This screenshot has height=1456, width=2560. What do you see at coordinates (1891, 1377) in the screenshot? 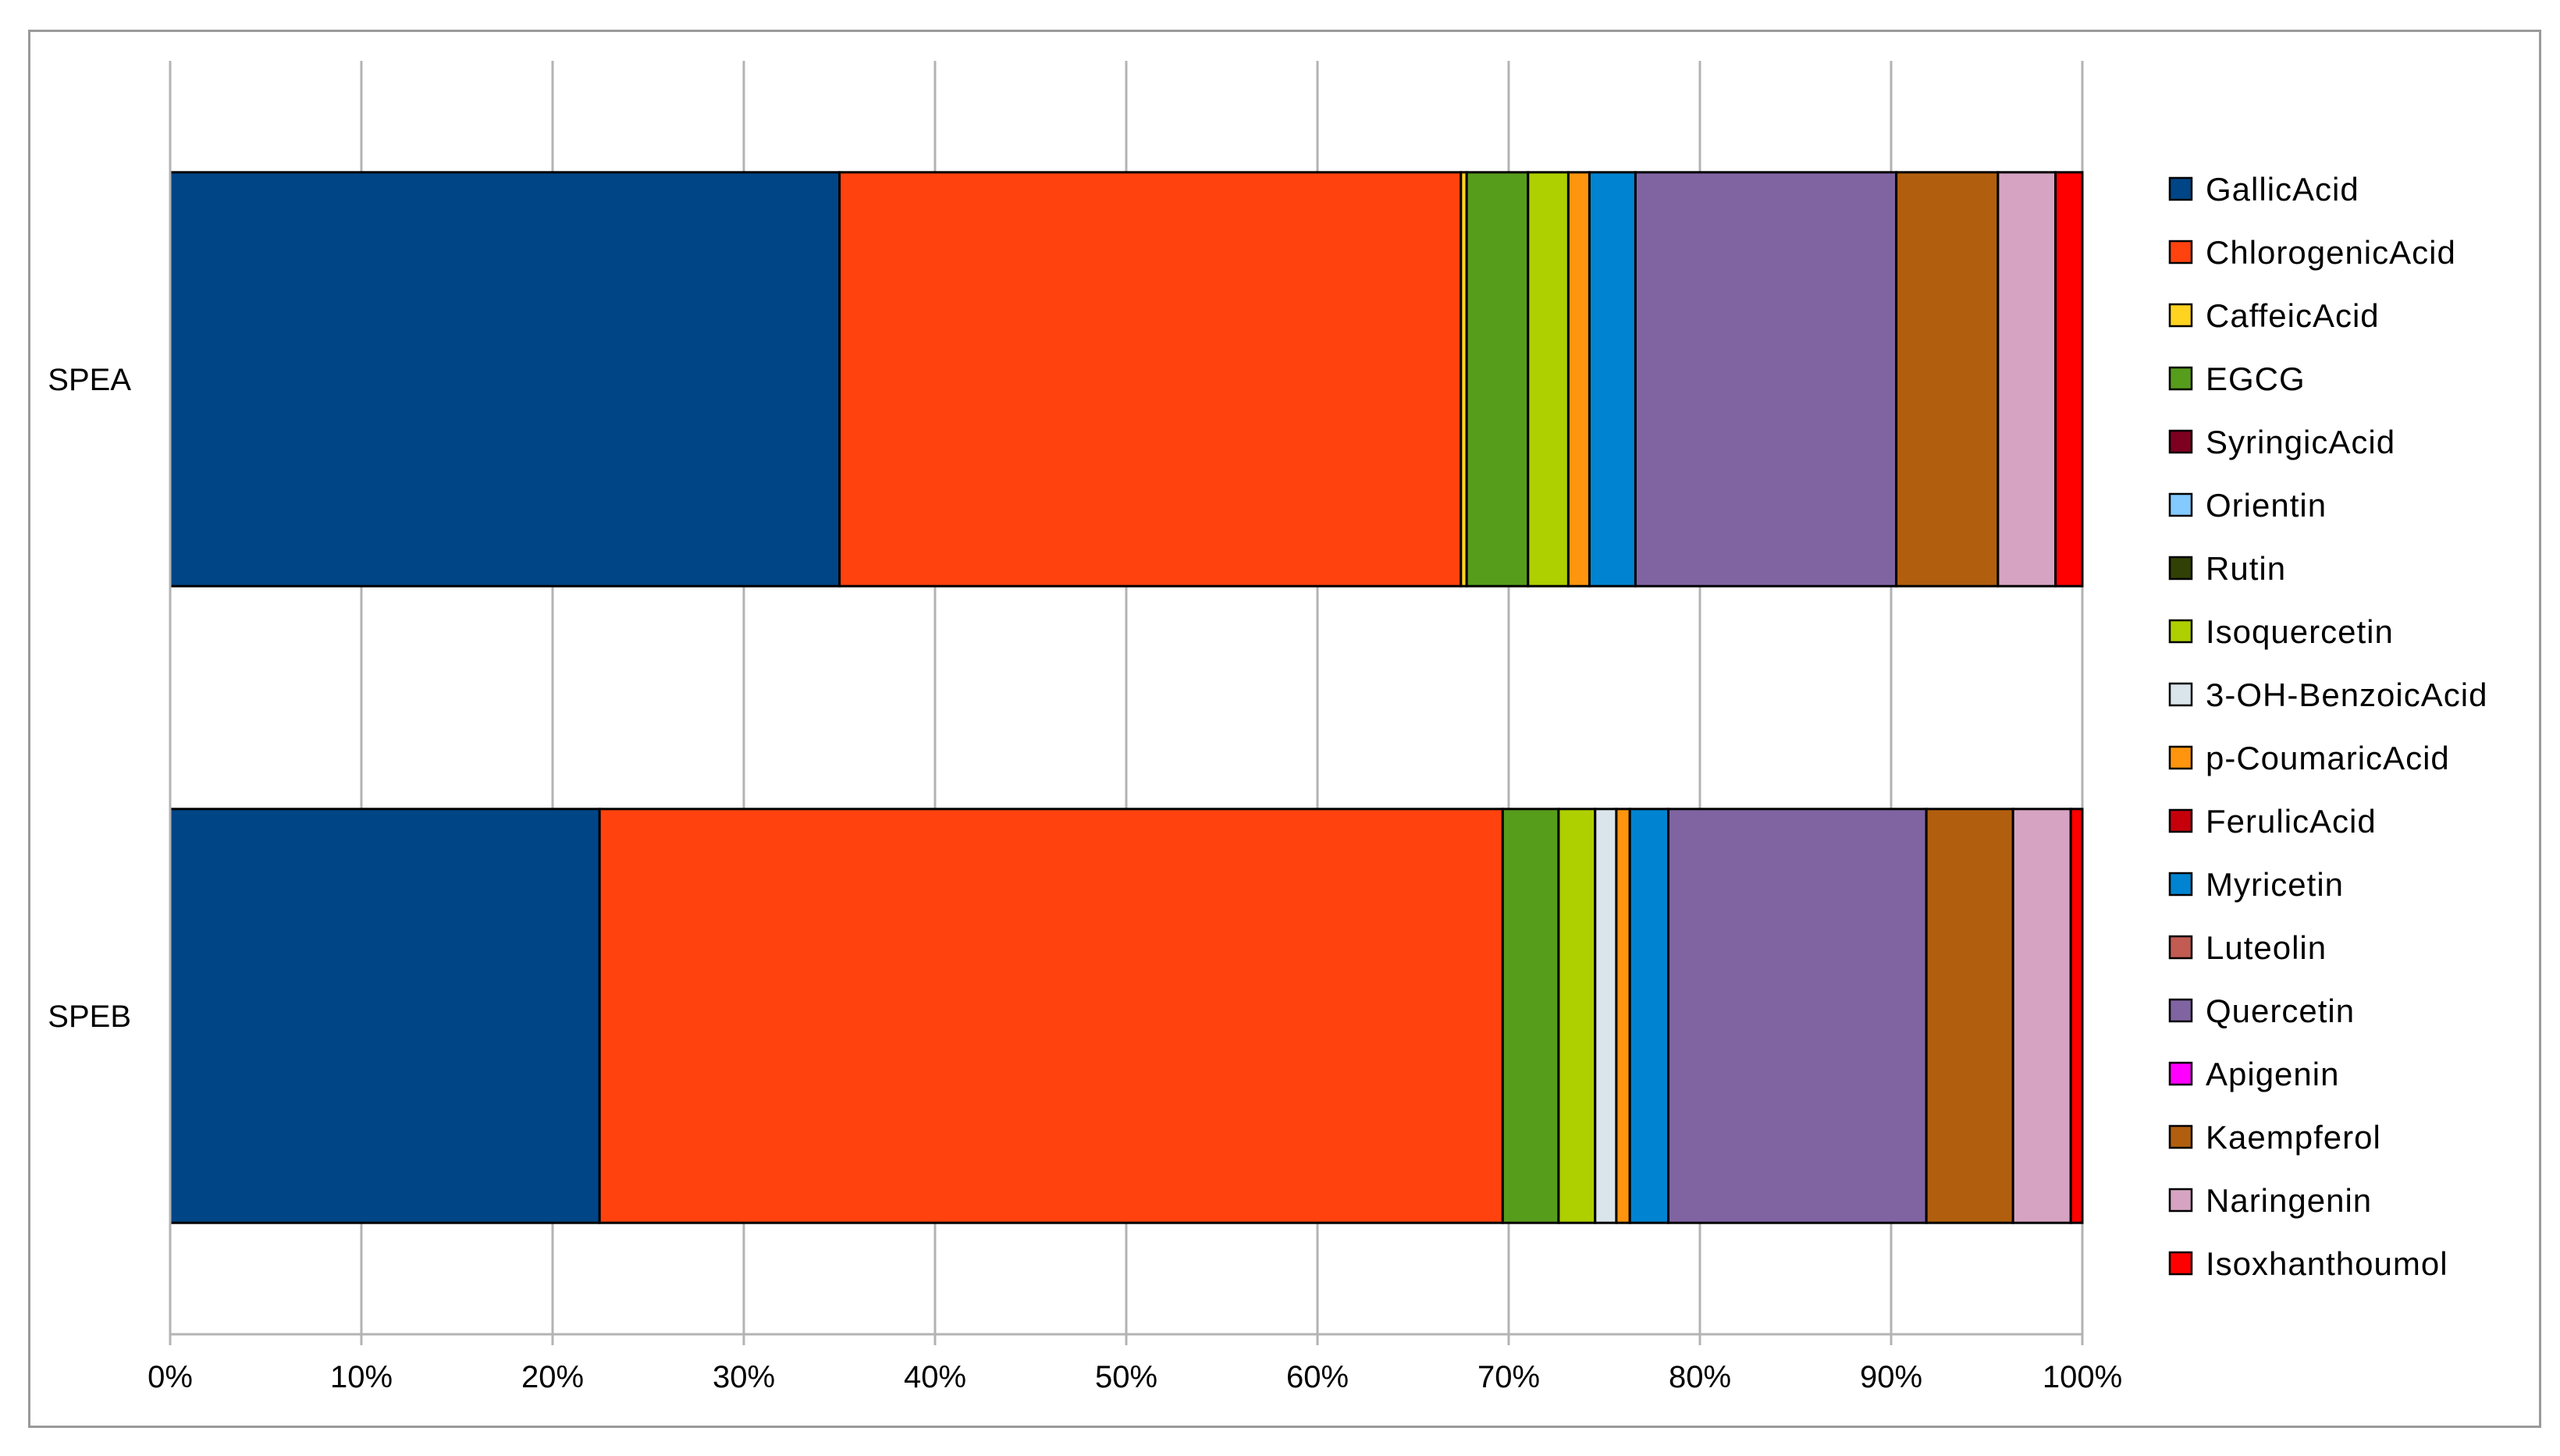
I see `x-tick-label: 90%` at bounding box center [1891, 1377].